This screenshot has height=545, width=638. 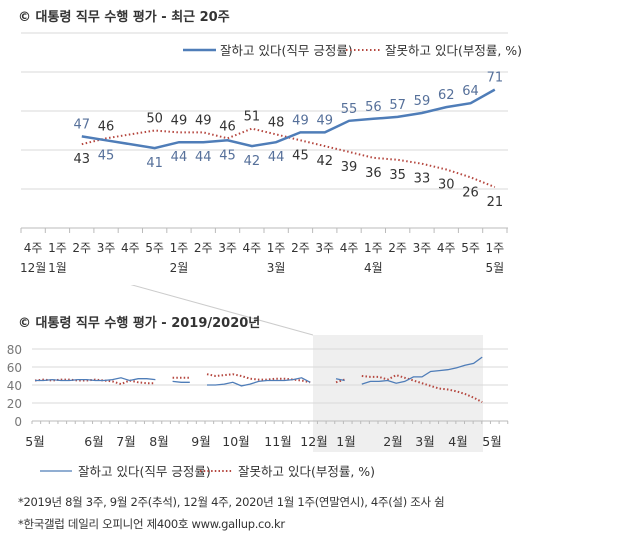 What do you see at coordinates (235, 441) in the screenshot?
I see `month-label: 10월` at bounding box center [235, 441].